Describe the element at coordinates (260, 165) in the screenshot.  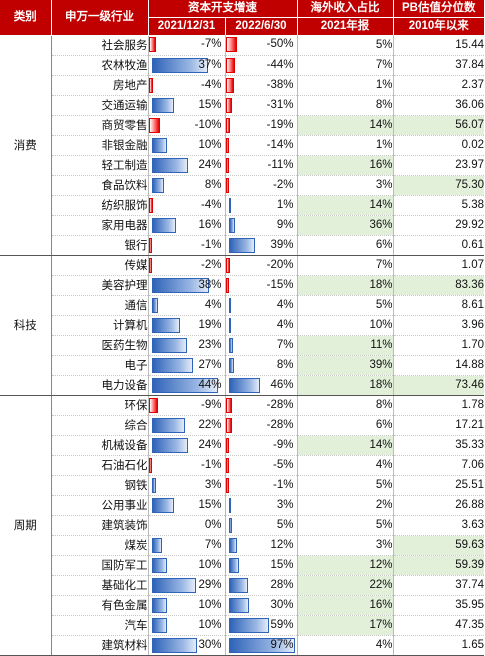
I see `capex-2022-cell: -11%` at that location.